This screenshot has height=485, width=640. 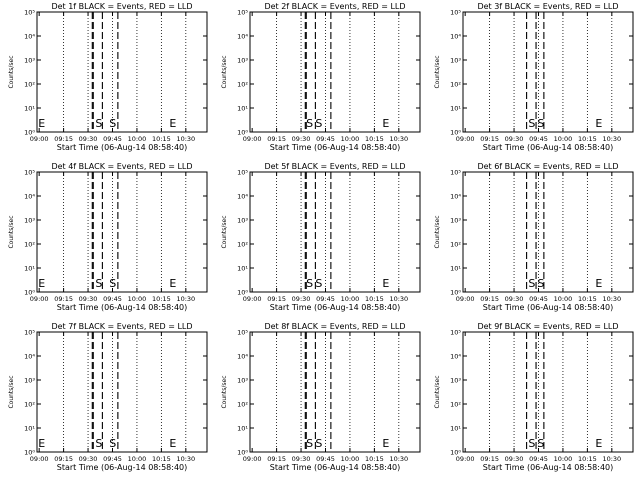 What do you see at coordinates (29, 37) in the screenshot?
I see `panel-1-ytick-label-5: 10⁴` at bounding box center [29, 37].